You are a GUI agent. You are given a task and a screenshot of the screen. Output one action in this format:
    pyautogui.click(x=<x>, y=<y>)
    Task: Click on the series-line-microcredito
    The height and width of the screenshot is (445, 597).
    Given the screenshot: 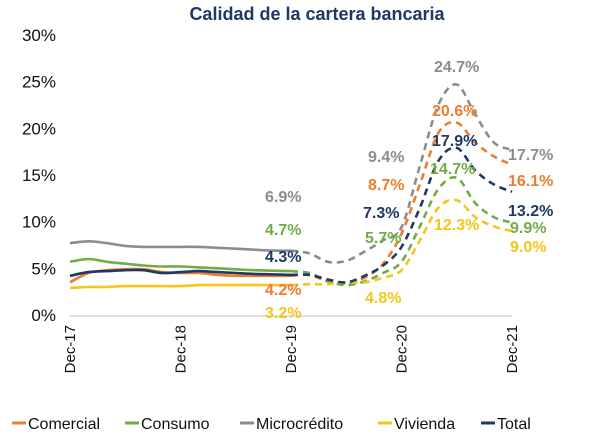 What is the action you would take?
    pyautogui.click(x=180, y=245)
    